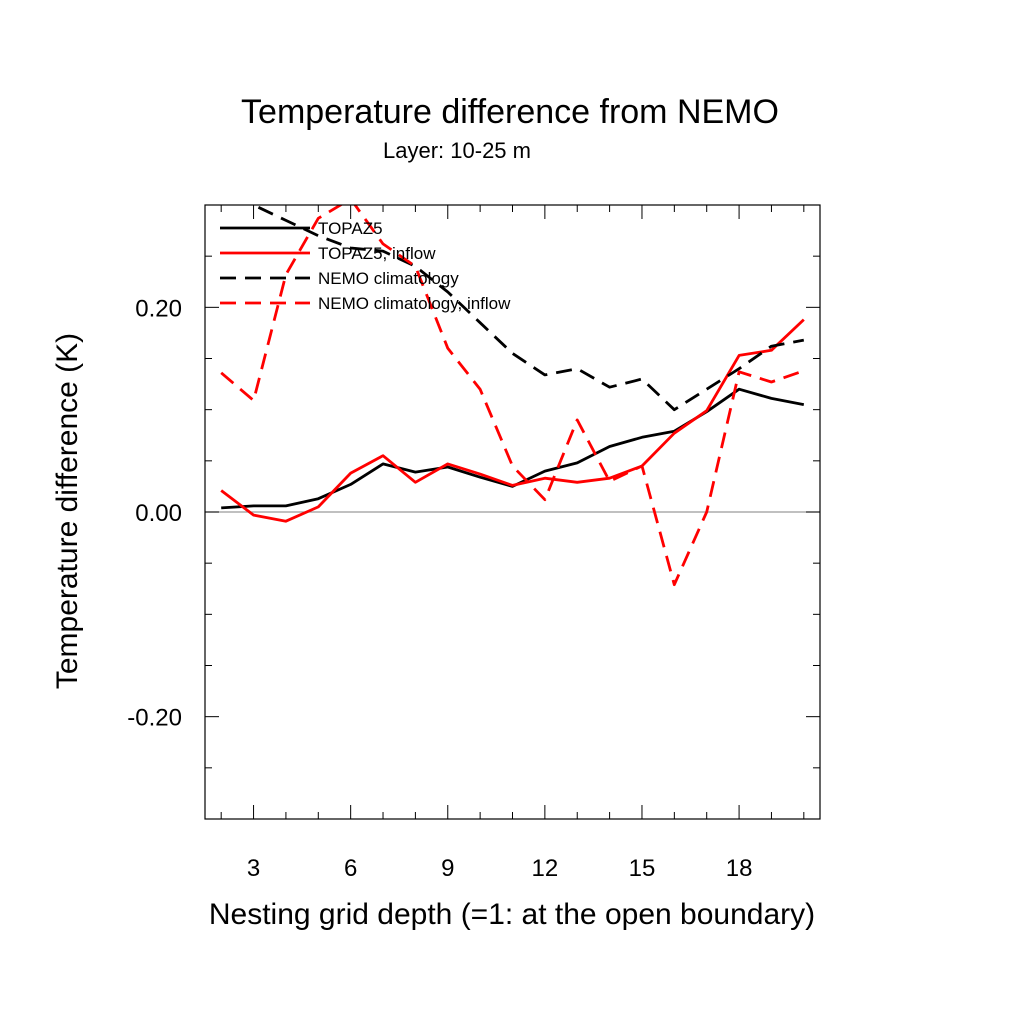 The image size is (1024, 1024). I want to click on legend-label-1: TOPAZ5, so click(350, 228).